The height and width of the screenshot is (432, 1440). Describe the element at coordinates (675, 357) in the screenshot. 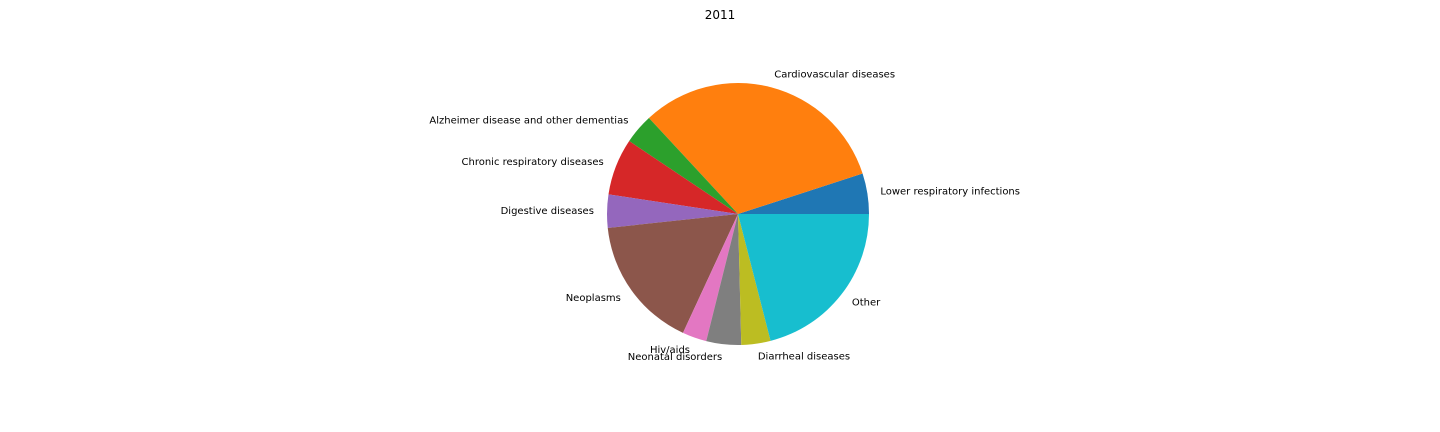

I see `slice-label: Neonatal disorders` at that location.